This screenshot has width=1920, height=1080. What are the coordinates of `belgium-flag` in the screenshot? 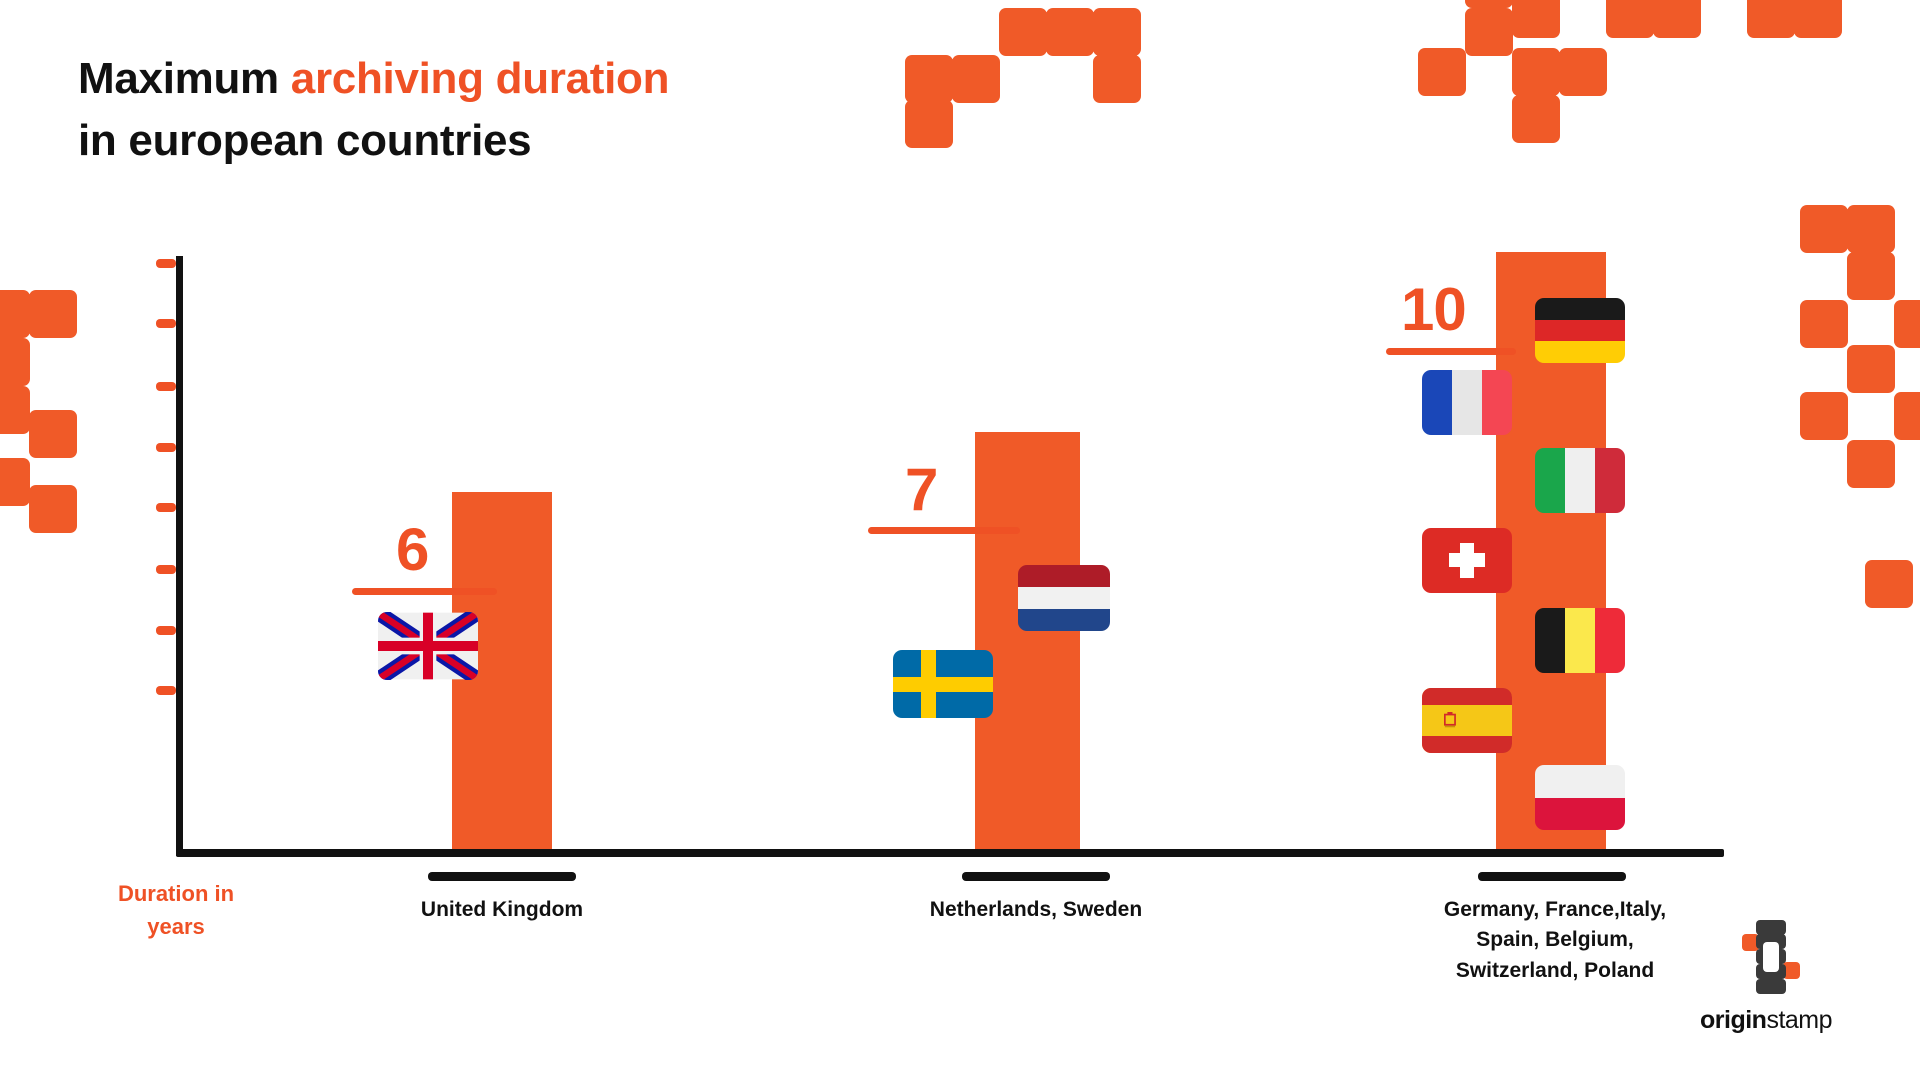 It's located at (1580, 640).